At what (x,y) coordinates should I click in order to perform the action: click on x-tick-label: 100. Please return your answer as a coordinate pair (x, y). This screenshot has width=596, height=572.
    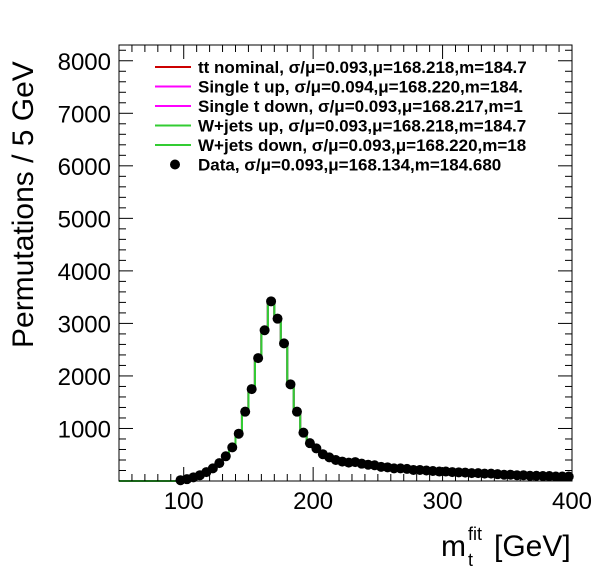
    Looking at the image, I should click on (184, 501).